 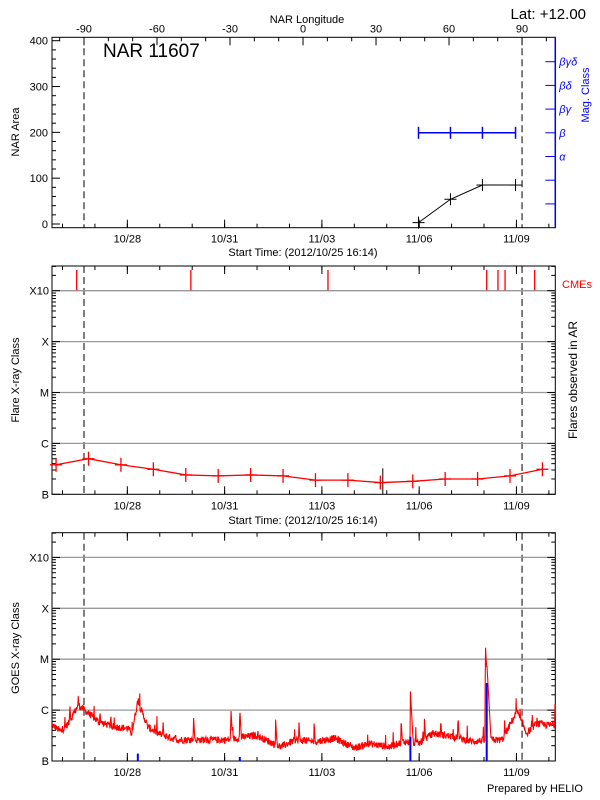 I want to click on longitude-tick-label: 0, so click(x=303, y=29).